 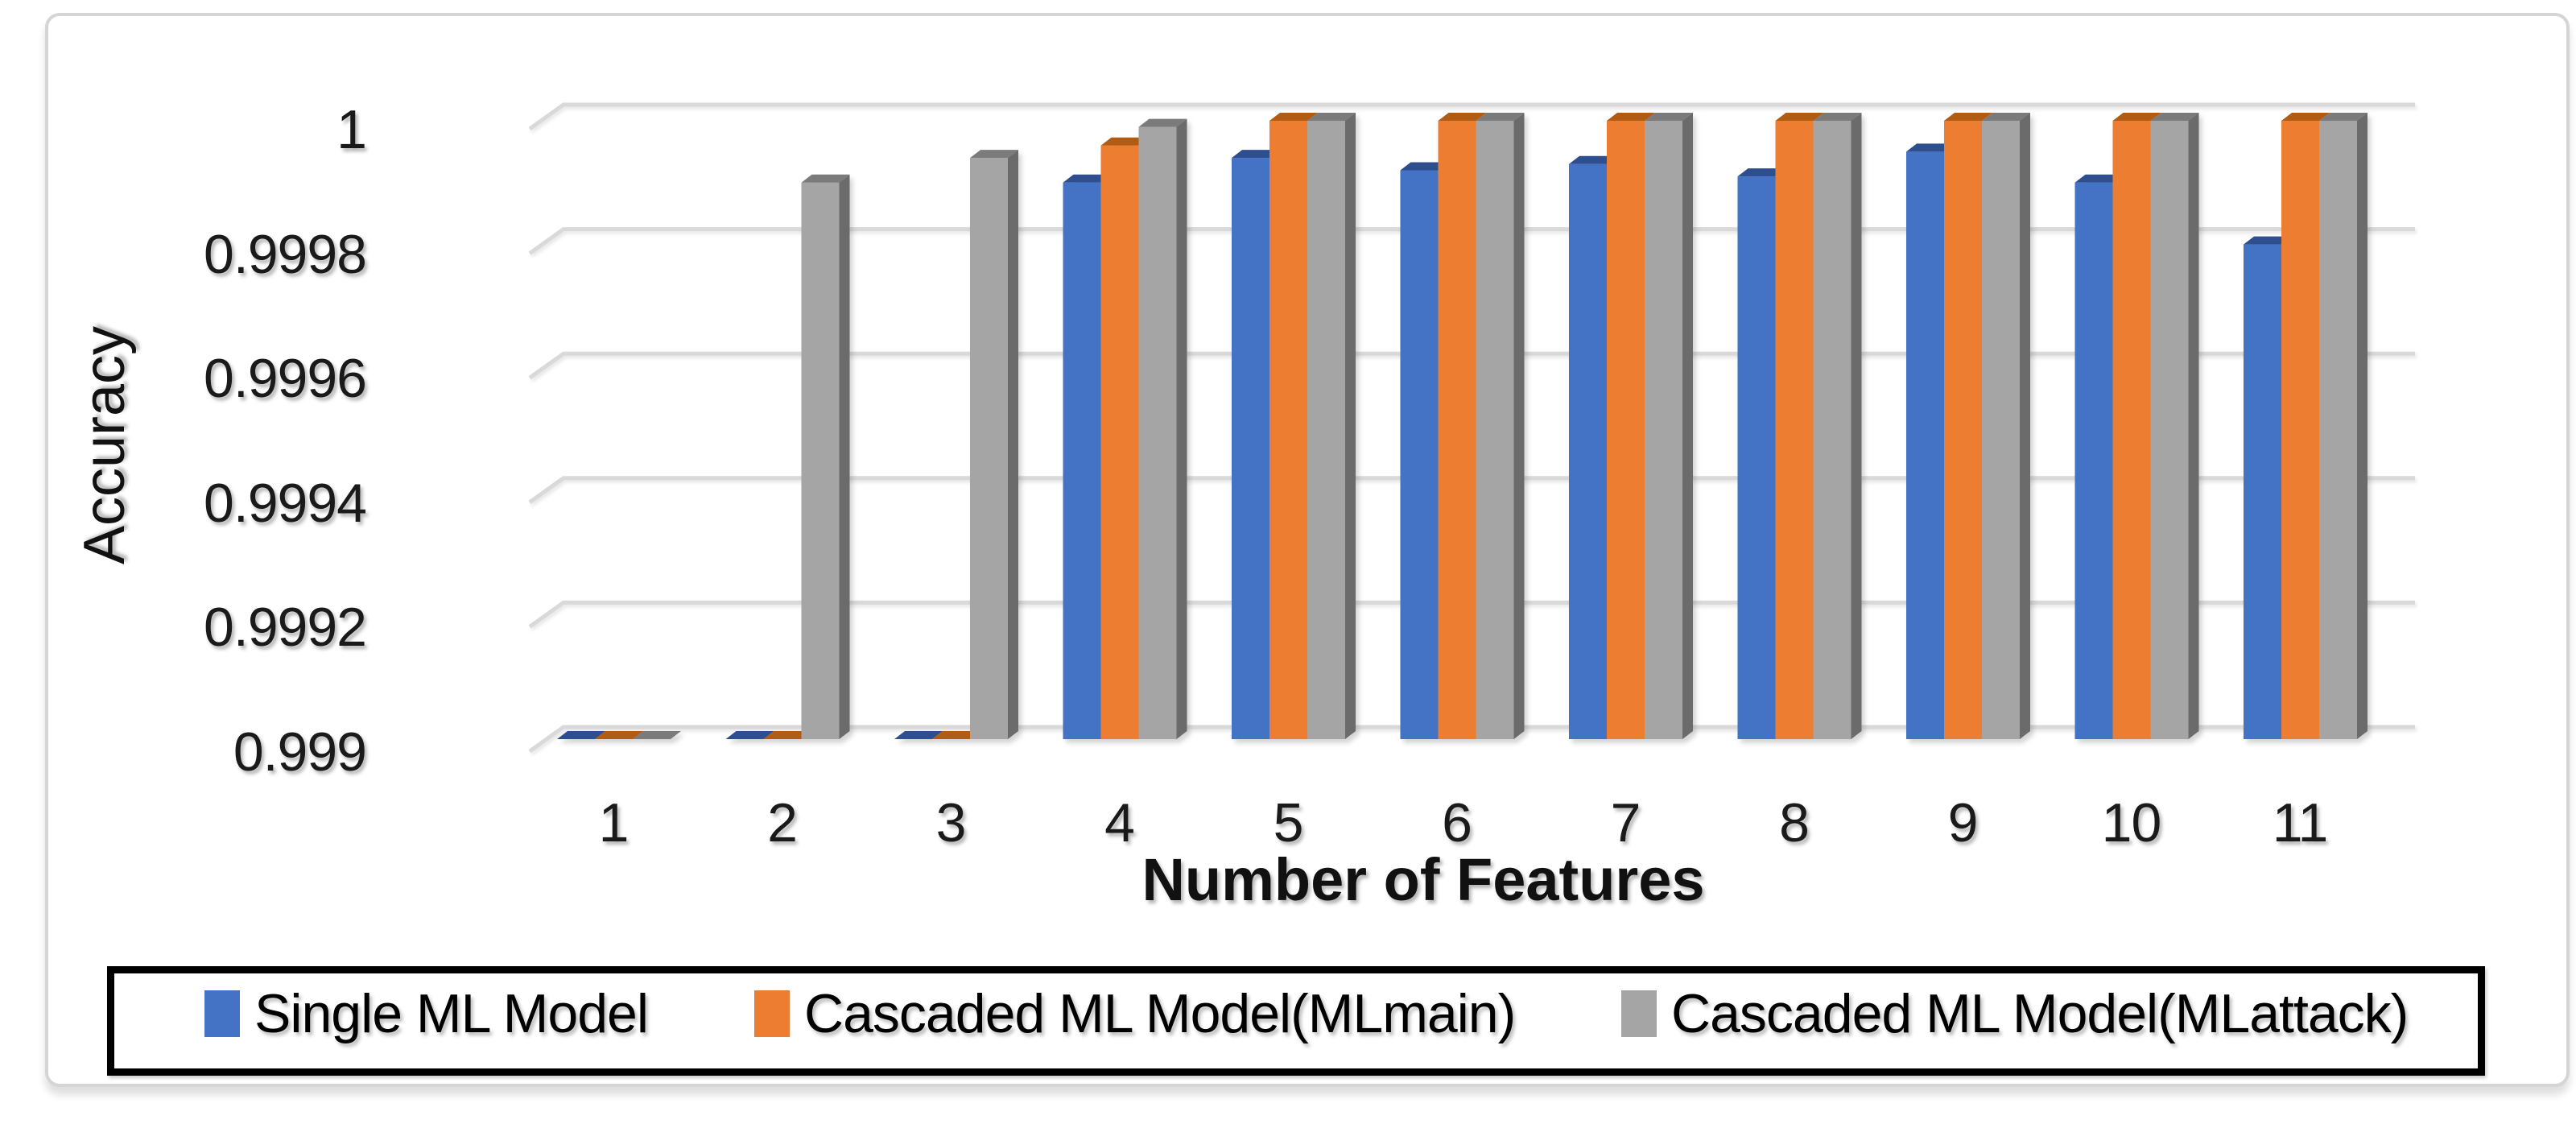 What do you see at coordinates (1125, 141) in the screenshot?
I see `bar-s2-cat4-top` at bounding box center [1125, 141].